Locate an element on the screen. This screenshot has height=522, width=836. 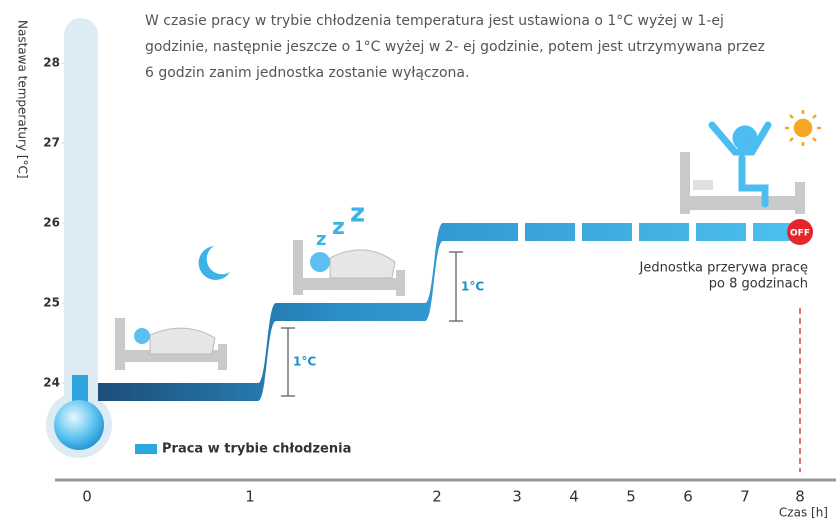
y-axis-label: Nastawa temperatury [°C] is located at coordinates (23, 99).